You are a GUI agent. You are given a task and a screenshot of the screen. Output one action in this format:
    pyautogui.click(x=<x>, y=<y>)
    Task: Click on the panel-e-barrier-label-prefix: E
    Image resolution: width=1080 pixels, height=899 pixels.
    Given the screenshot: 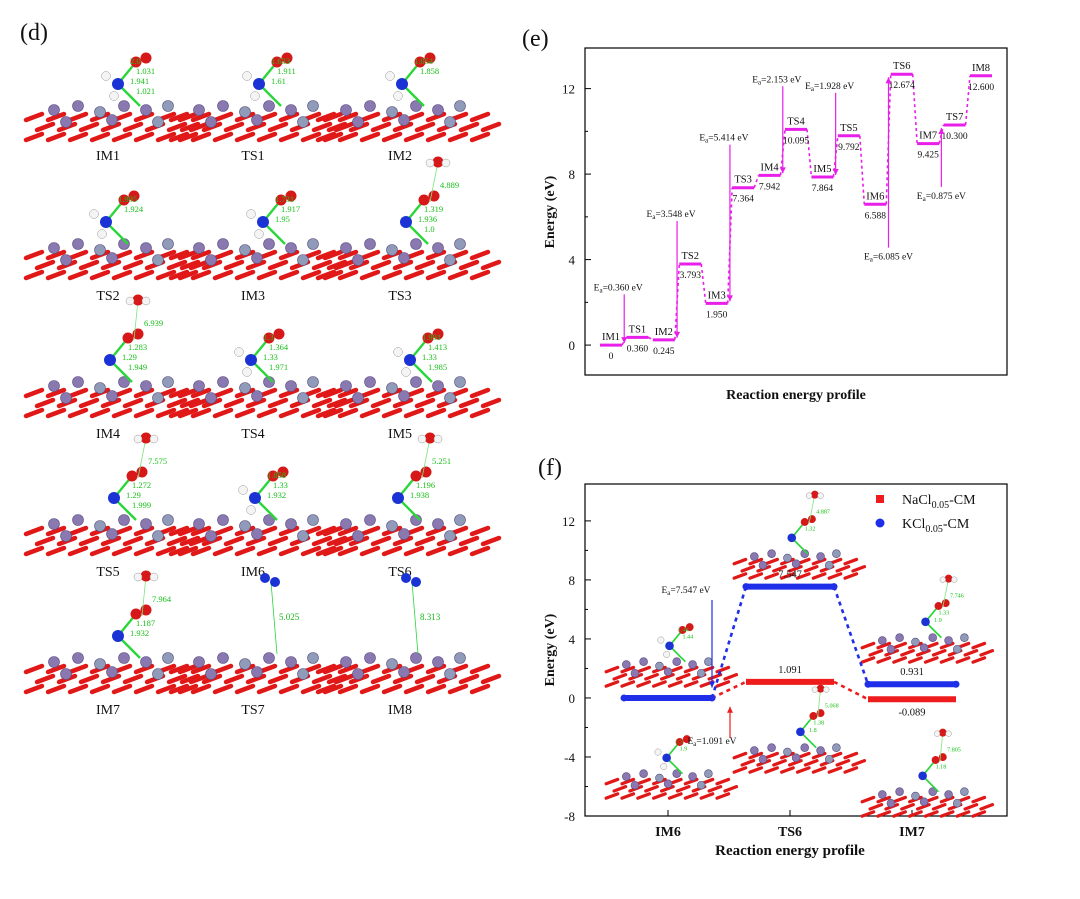 What is the action you would take?
    pyautogui.click(x=867, y=258)
    